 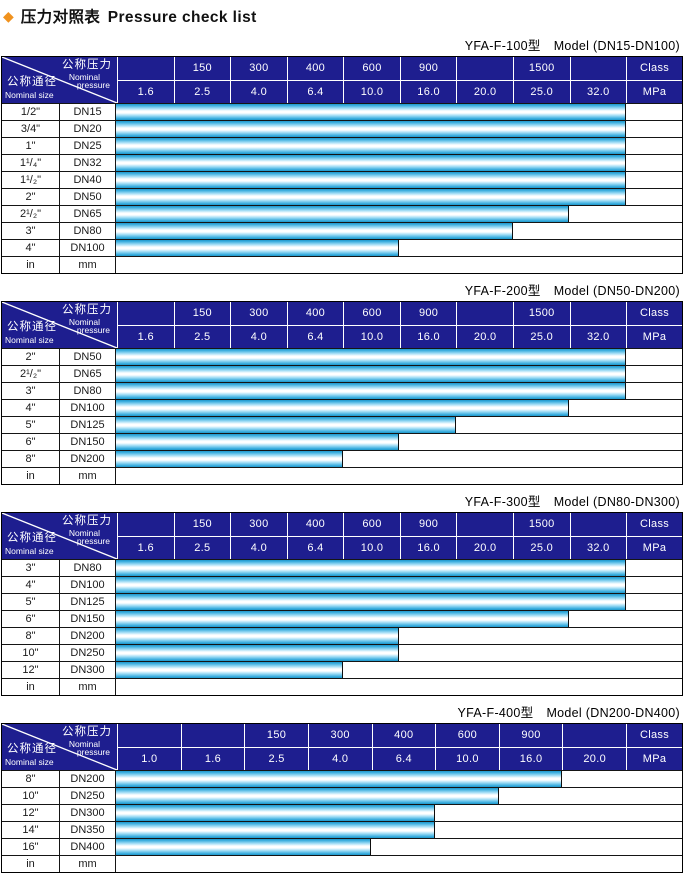 What do you see at coordinates (88, 779) in the screenshot?
I see `dn-size-cell: DN200` at bounding box center [88, 779].